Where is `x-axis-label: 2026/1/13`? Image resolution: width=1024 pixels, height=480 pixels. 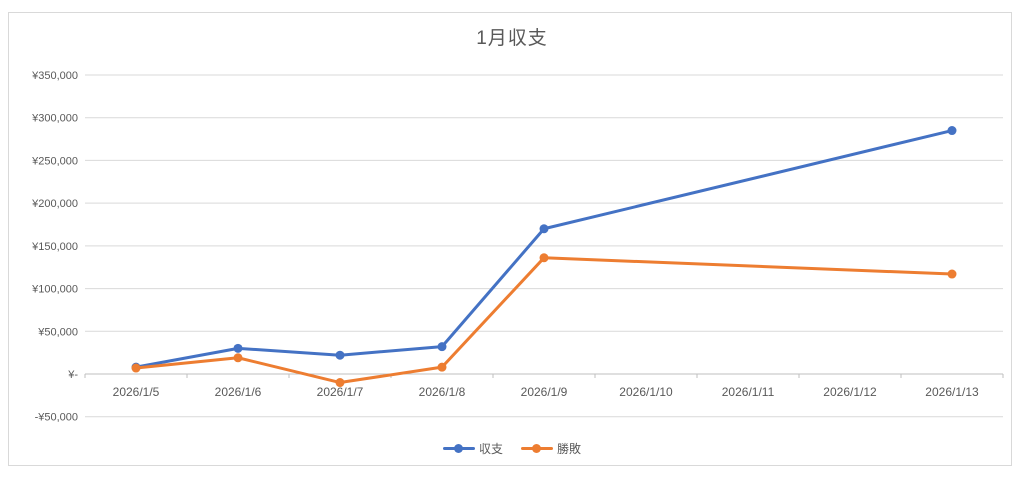 x-axis-label: 2026/1/13 is located at coordinates (952, 392).